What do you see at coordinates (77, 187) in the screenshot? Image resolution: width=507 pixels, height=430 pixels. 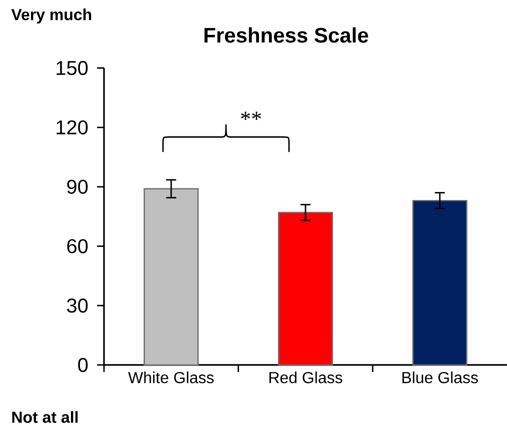 I see `y-tick-label: 90` at bounding box center [77, 187].